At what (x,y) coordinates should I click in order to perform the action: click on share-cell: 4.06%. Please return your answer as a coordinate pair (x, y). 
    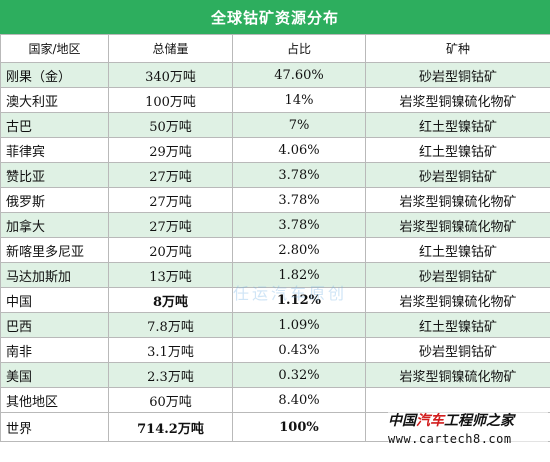
    Looking at the image, I should click on (299, 150).